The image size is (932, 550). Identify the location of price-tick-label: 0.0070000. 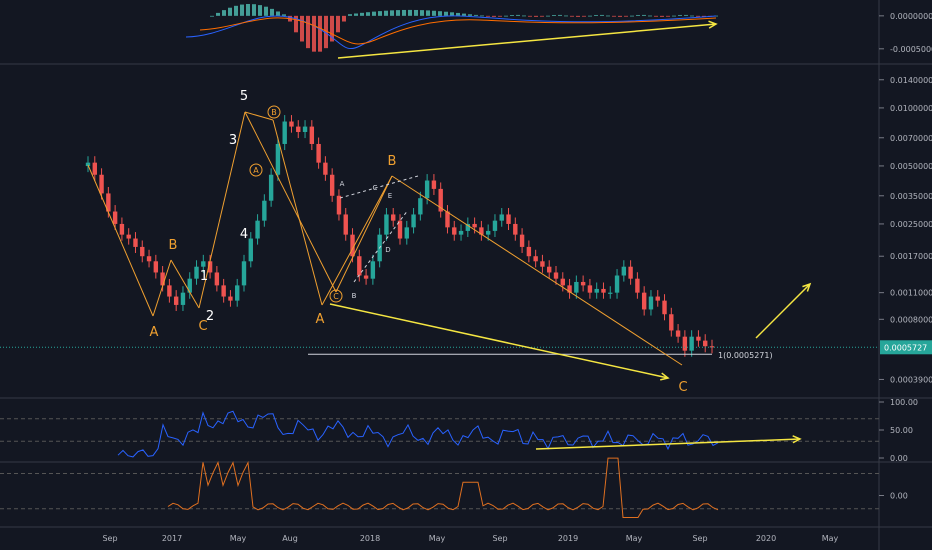
(911, 138).